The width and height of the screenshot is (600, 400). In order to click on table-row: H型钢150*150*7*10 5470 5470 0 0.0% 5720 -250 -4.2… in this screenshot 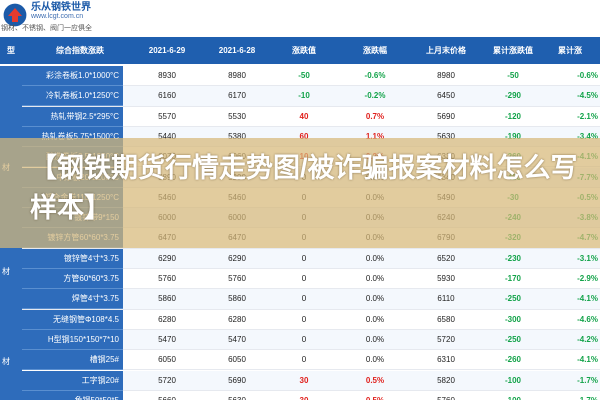, I will do `click(311, 340)`.